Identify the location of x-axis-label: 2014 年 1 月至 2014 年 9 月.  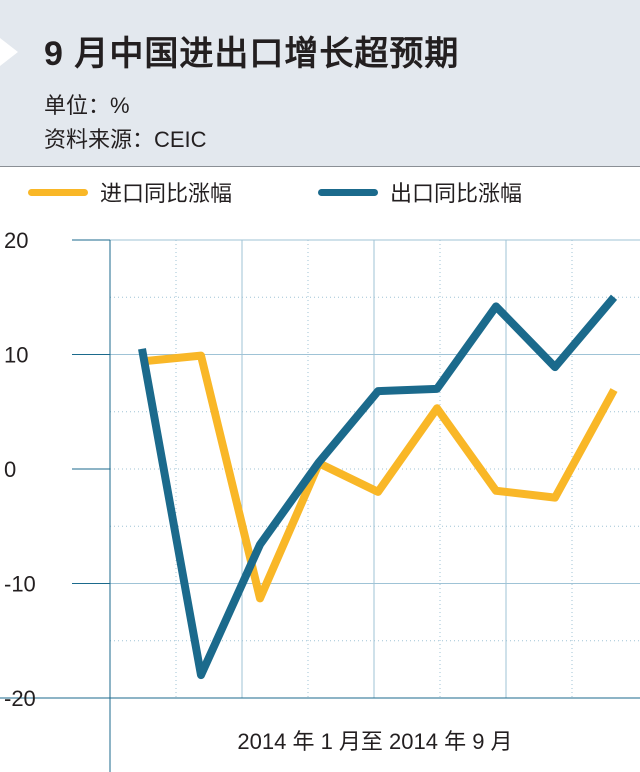
(375, 741).